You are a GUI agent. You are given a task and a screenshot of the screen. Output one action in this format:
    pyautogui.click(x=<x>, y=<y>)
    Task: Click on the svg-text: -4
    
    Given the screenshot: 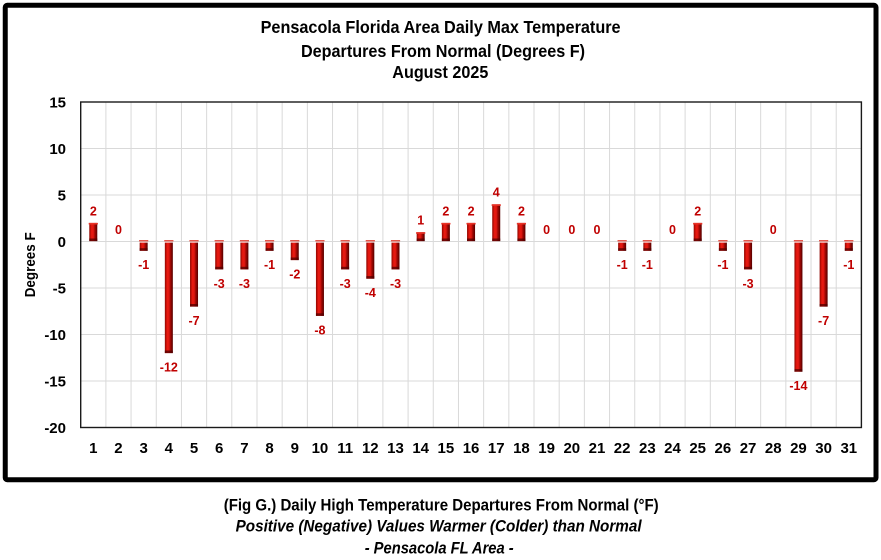 What is the action you would take?
    pyautogui.click(x=370, y=293)
    